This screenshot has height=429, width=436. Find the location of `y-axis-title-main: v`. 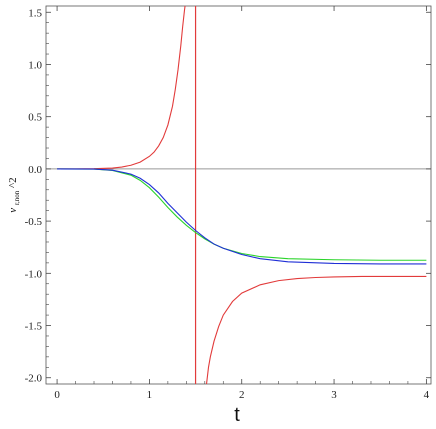

y-axis-title-main: v is located at coordinates (13, 210).